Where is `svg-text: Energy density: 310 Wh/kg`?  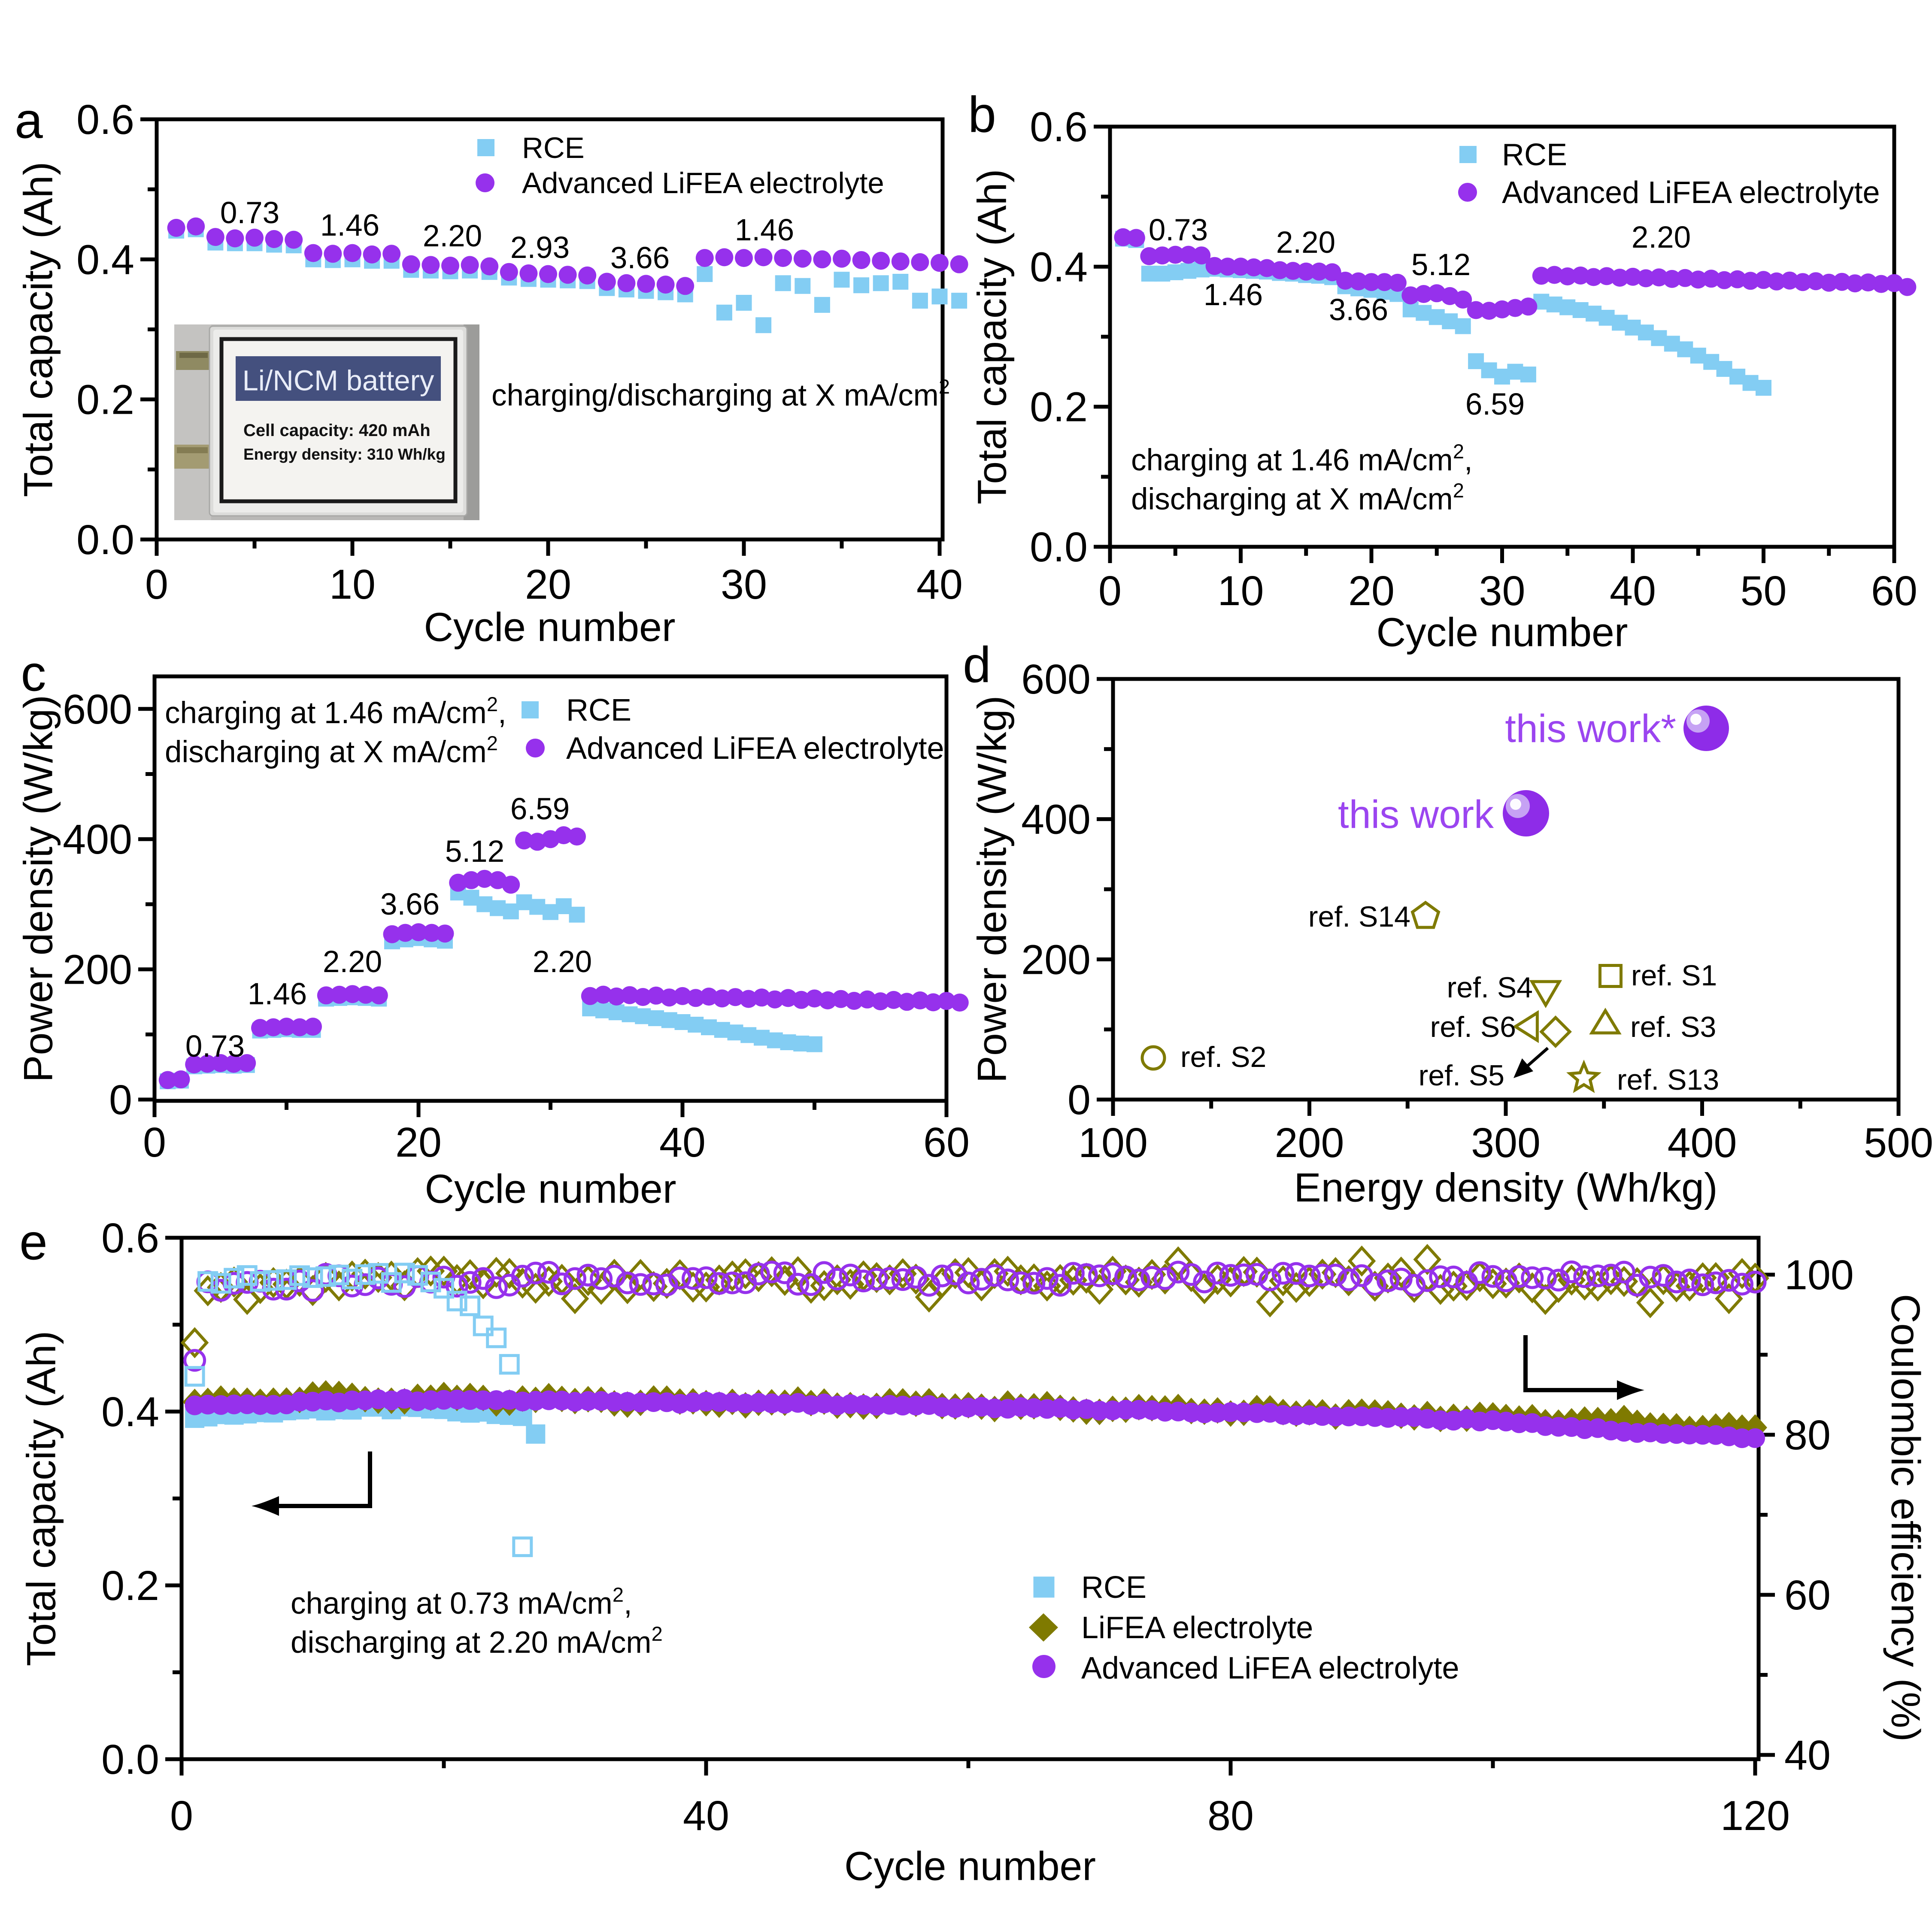
svg-text: Energy density: 310 Wh/kg is located at coordinates (344, 454).